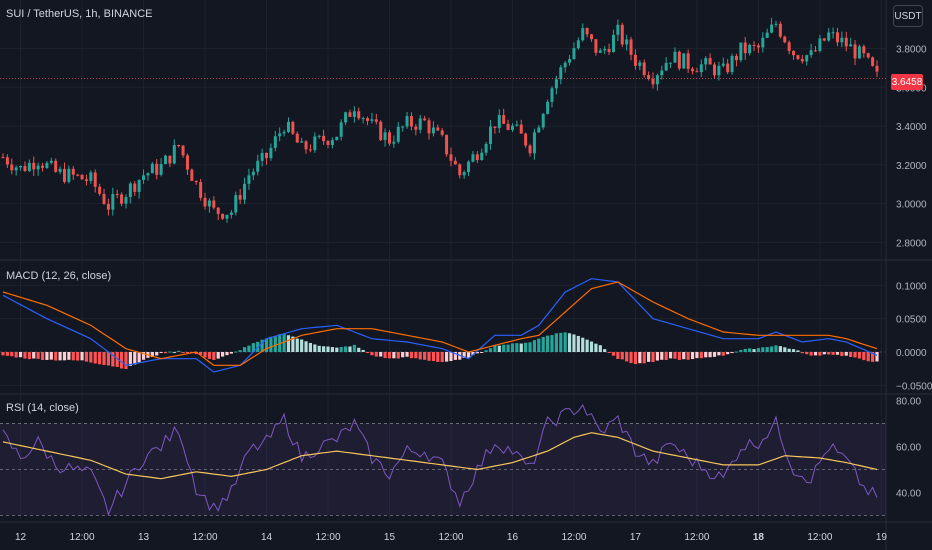 The height and width of the screenshot is (550, 932). I want to click on time-axis-label: 12:00, so click(450, 537).